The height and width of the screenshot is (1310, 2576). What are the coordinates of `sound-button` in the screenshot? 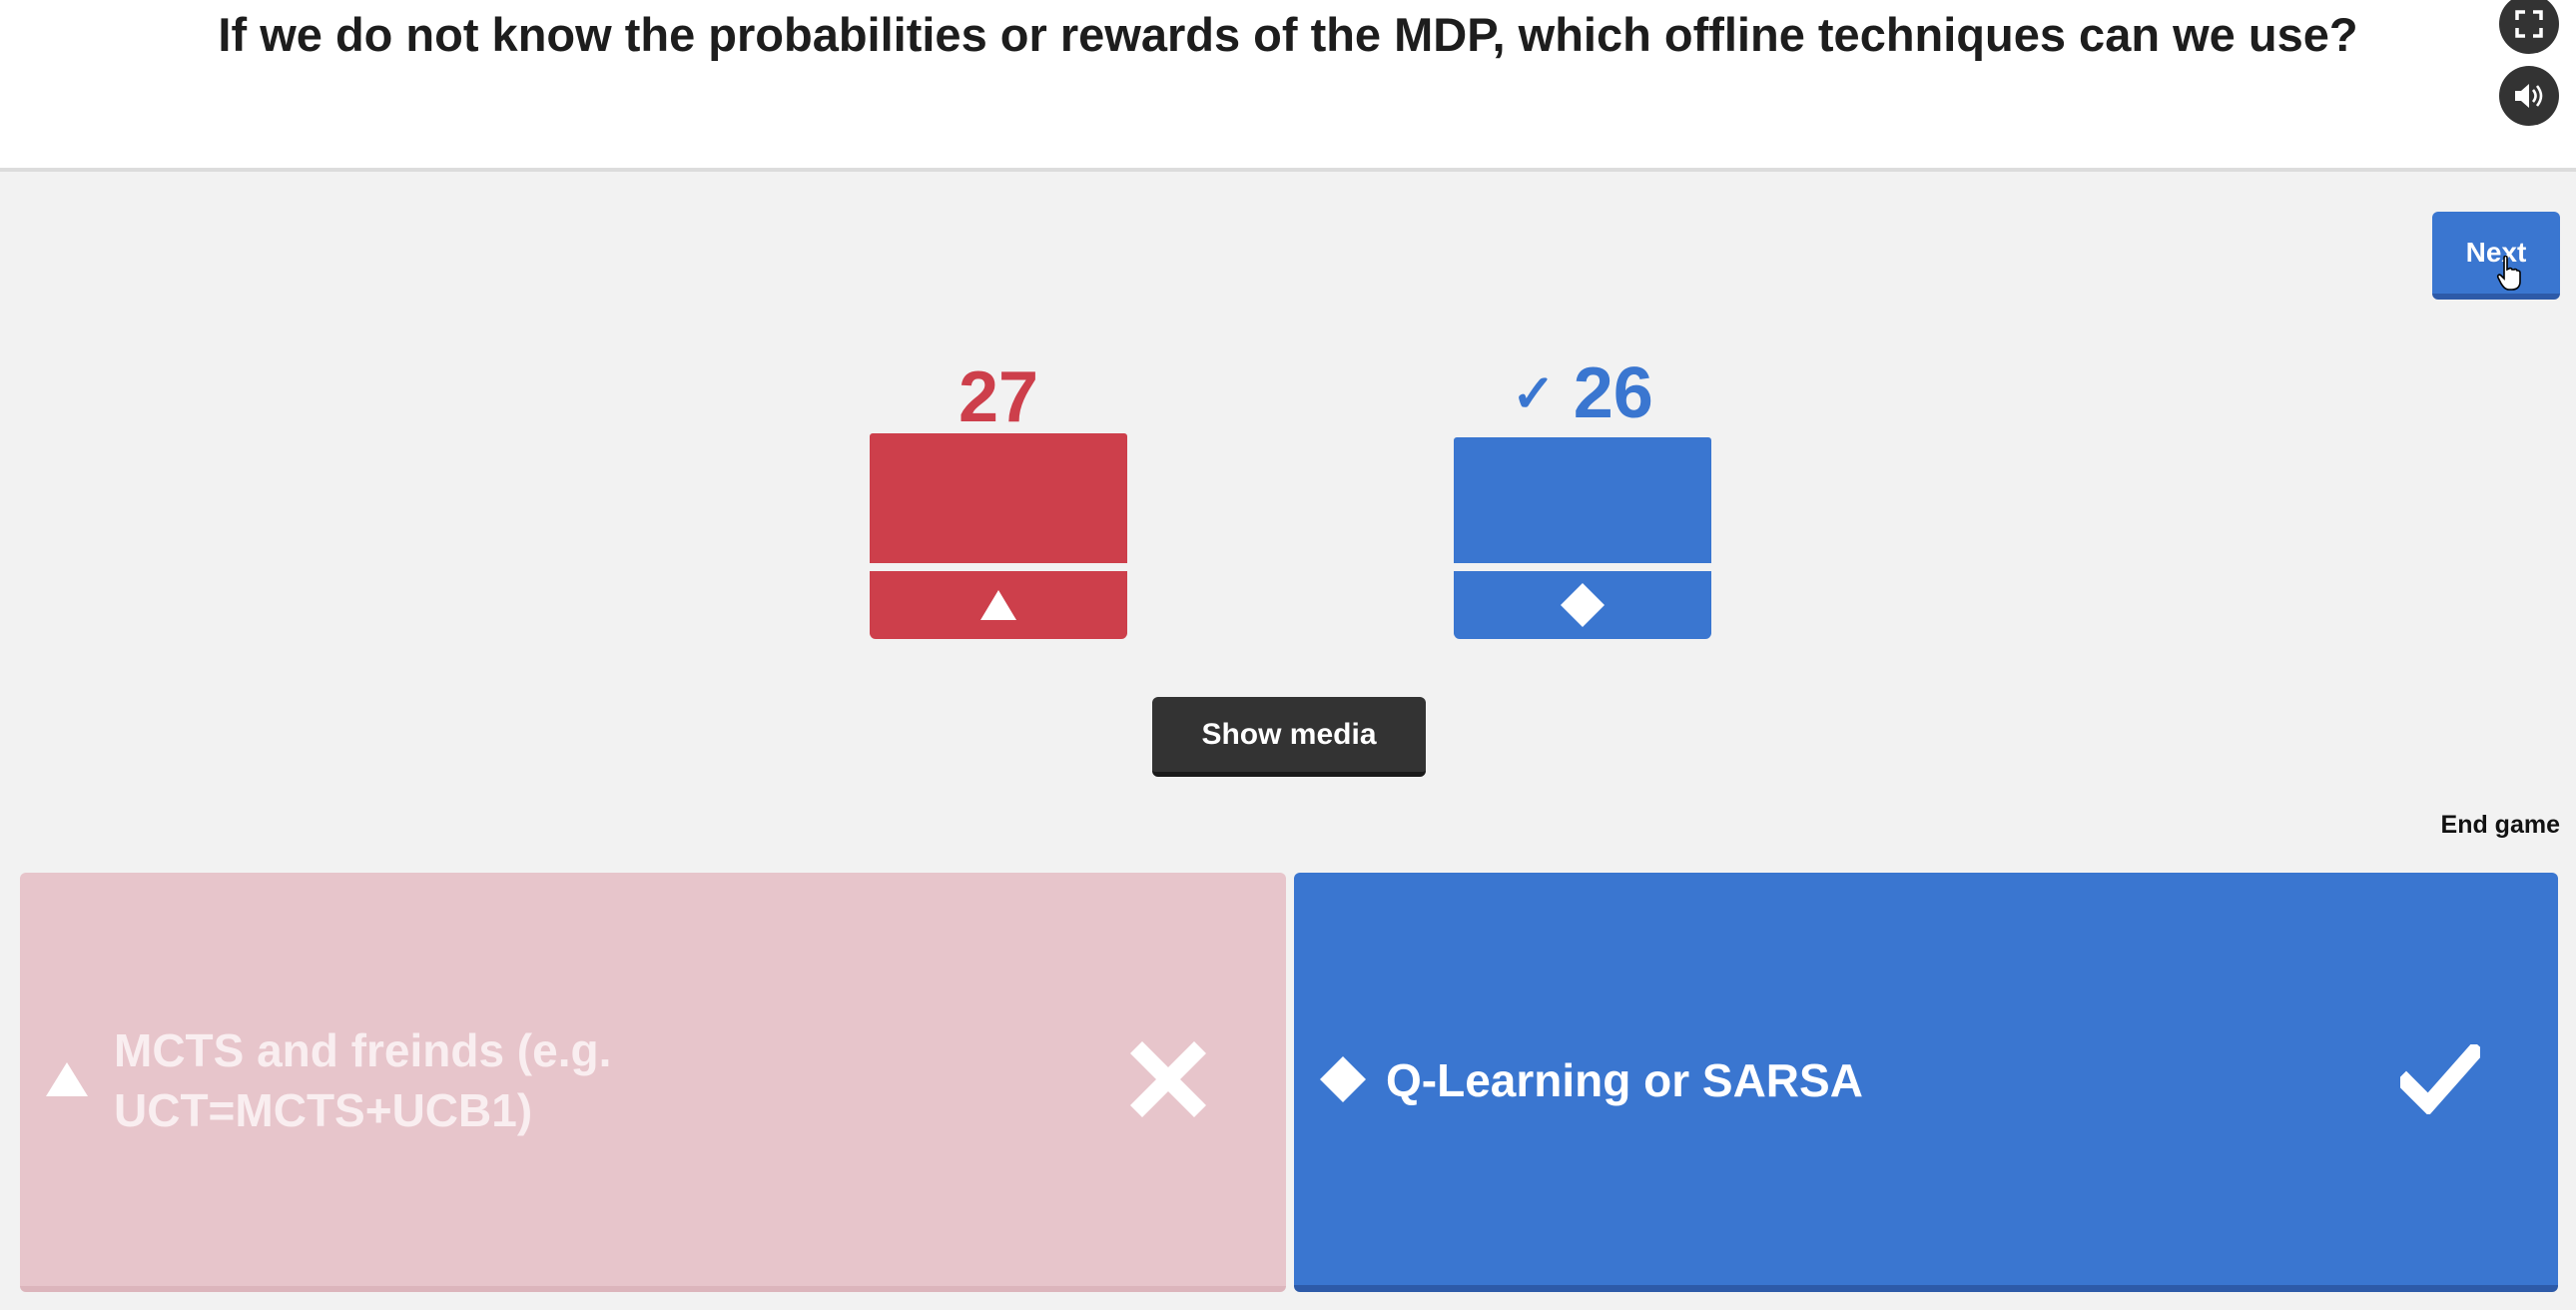 It's located at (2529, 96).